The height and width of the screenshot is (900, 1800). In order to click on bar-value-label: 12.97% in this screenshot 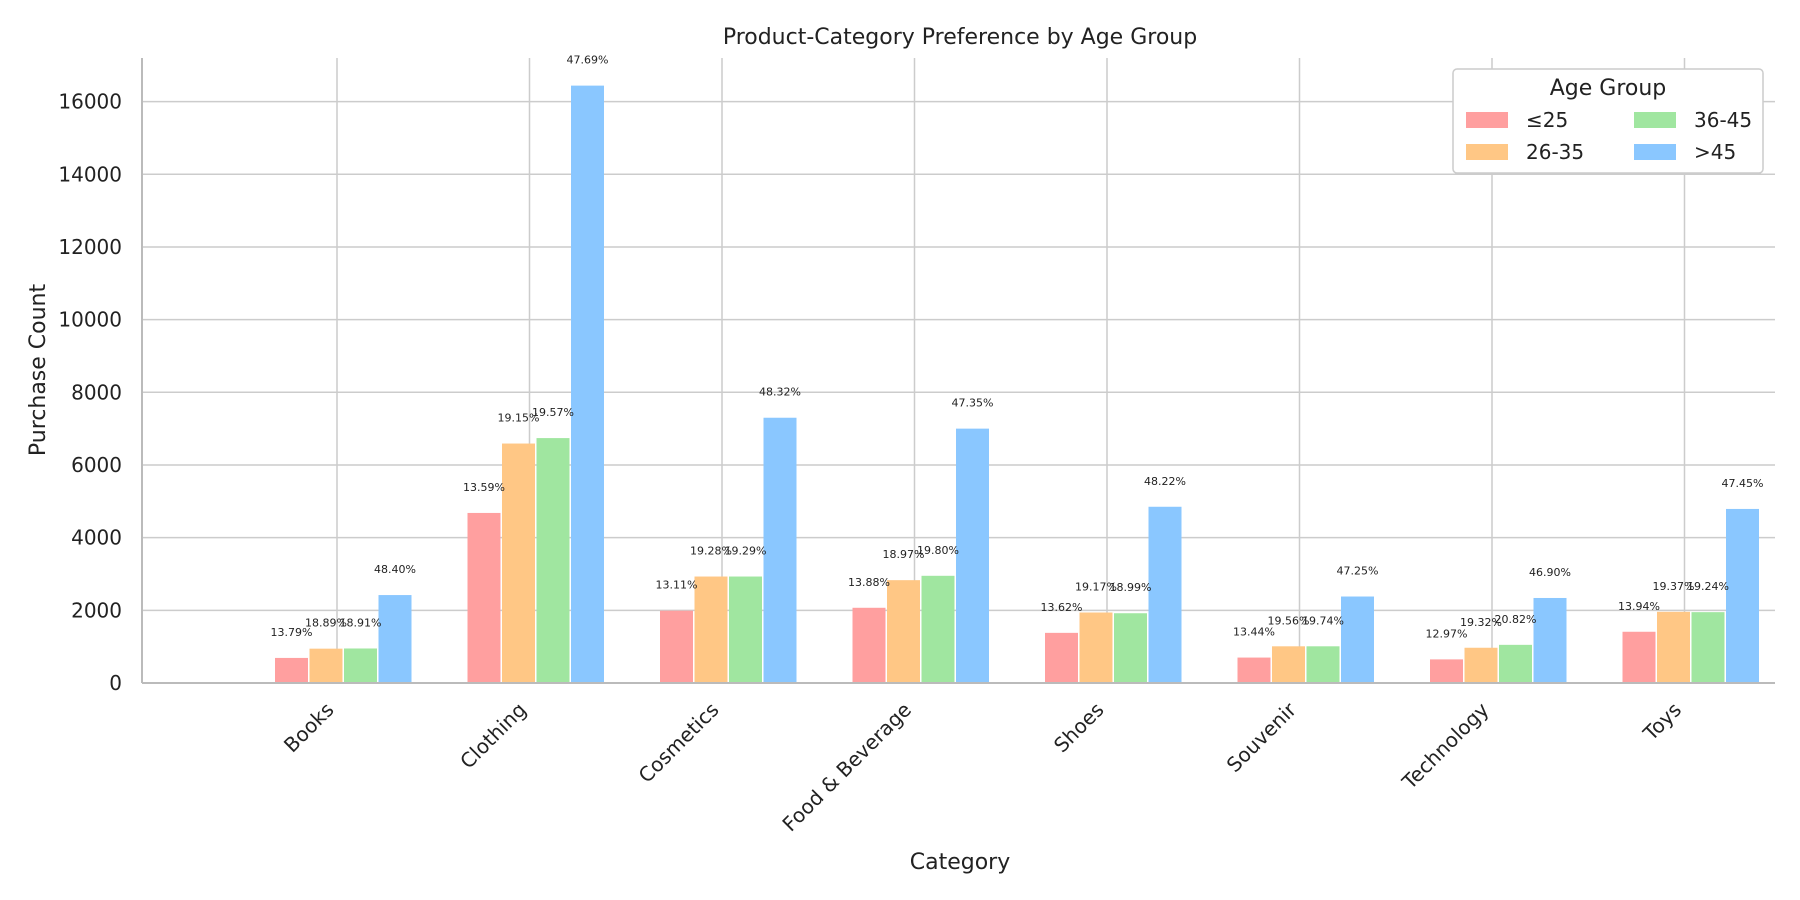, I will do `click(1447, 633)`.